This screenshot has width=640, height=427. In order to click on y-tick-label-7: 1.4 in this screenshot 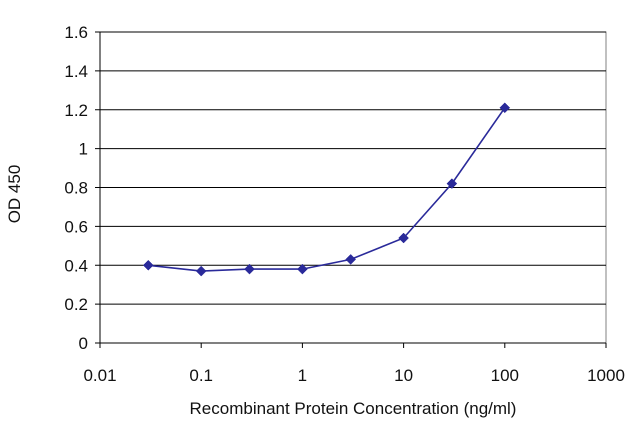, I will do `click(76, 71)`.